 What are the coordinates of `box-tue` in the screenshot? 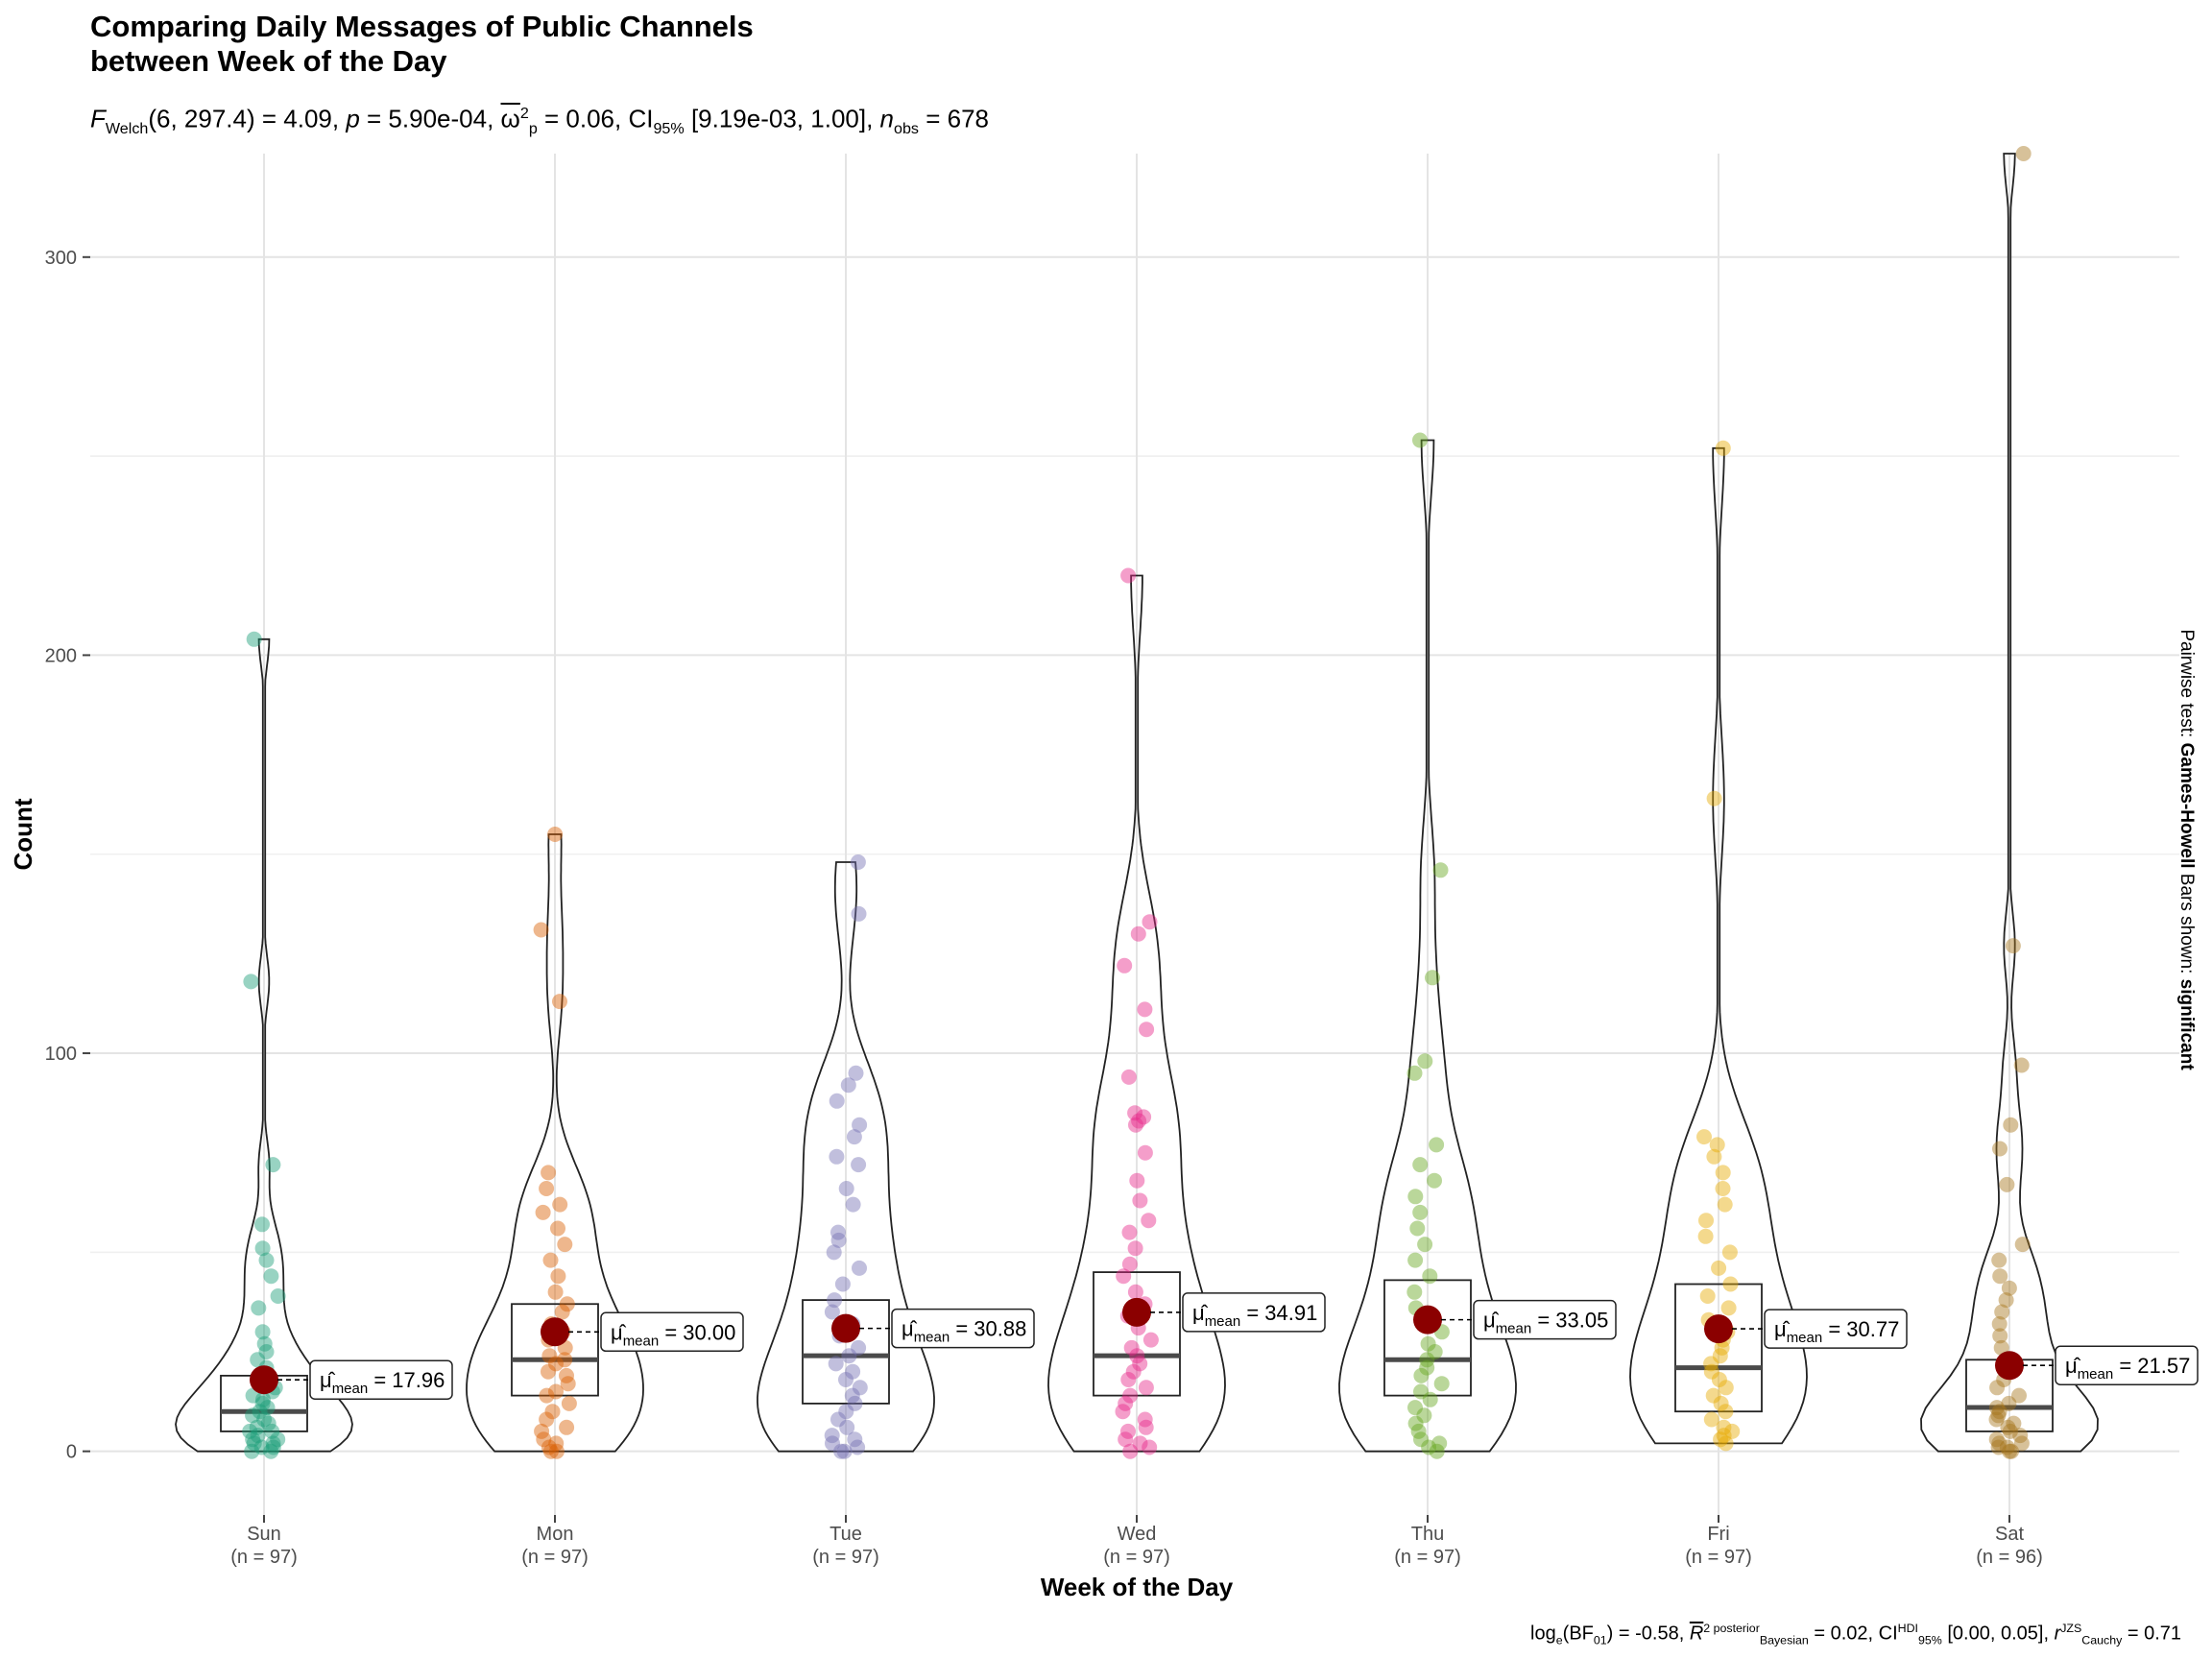 It's located at (846, 1352).